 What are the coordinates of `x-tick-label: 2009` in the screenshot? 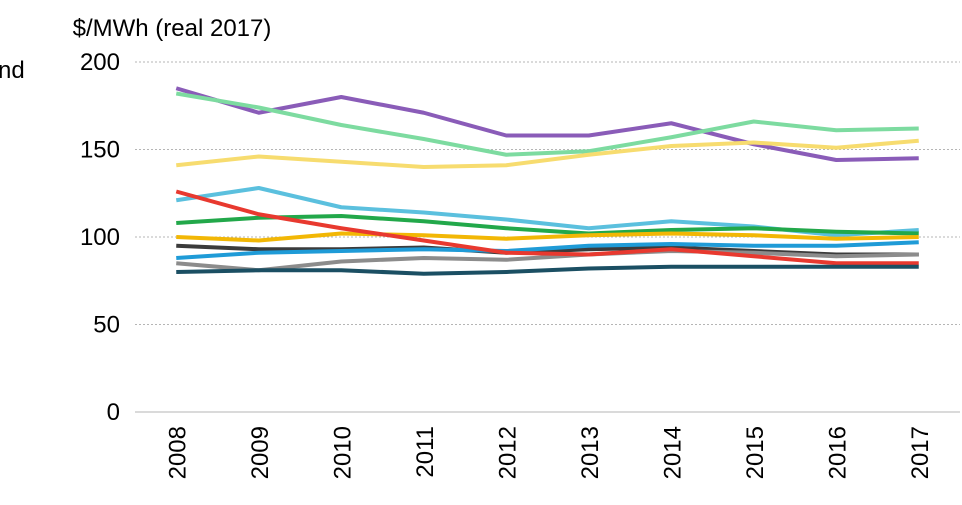 It's located at (260, 452).